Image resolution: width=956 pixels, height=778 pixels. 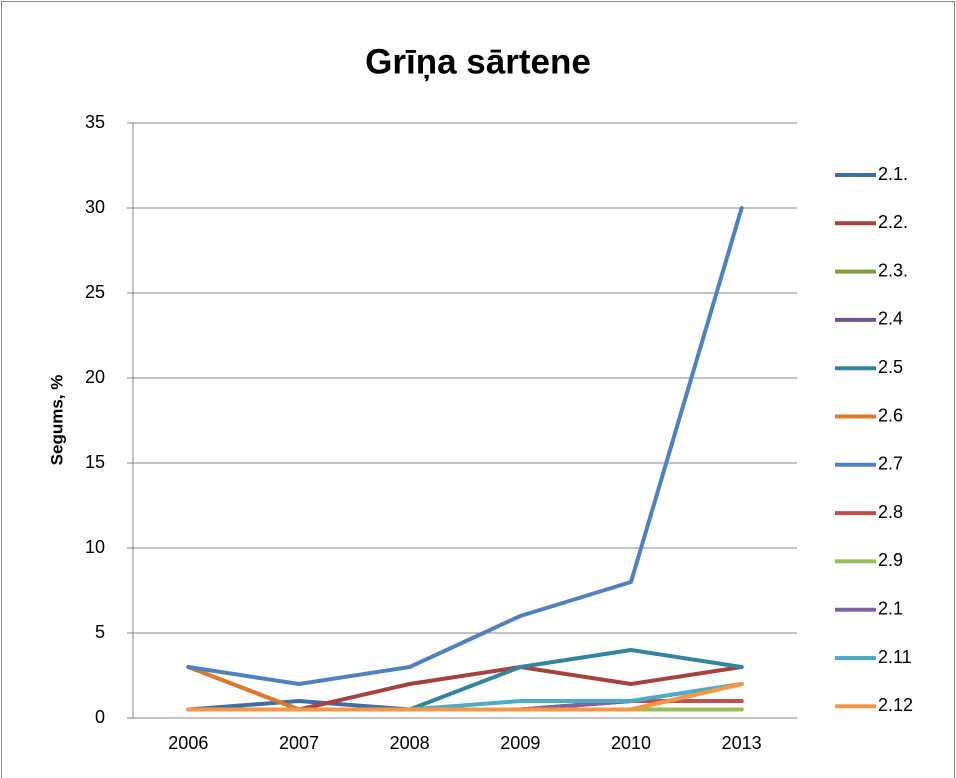 What do you see at coordinates (100, 717) in the screenshot?
I see `y-tick-label: 0` at bounding box center [100, 717].